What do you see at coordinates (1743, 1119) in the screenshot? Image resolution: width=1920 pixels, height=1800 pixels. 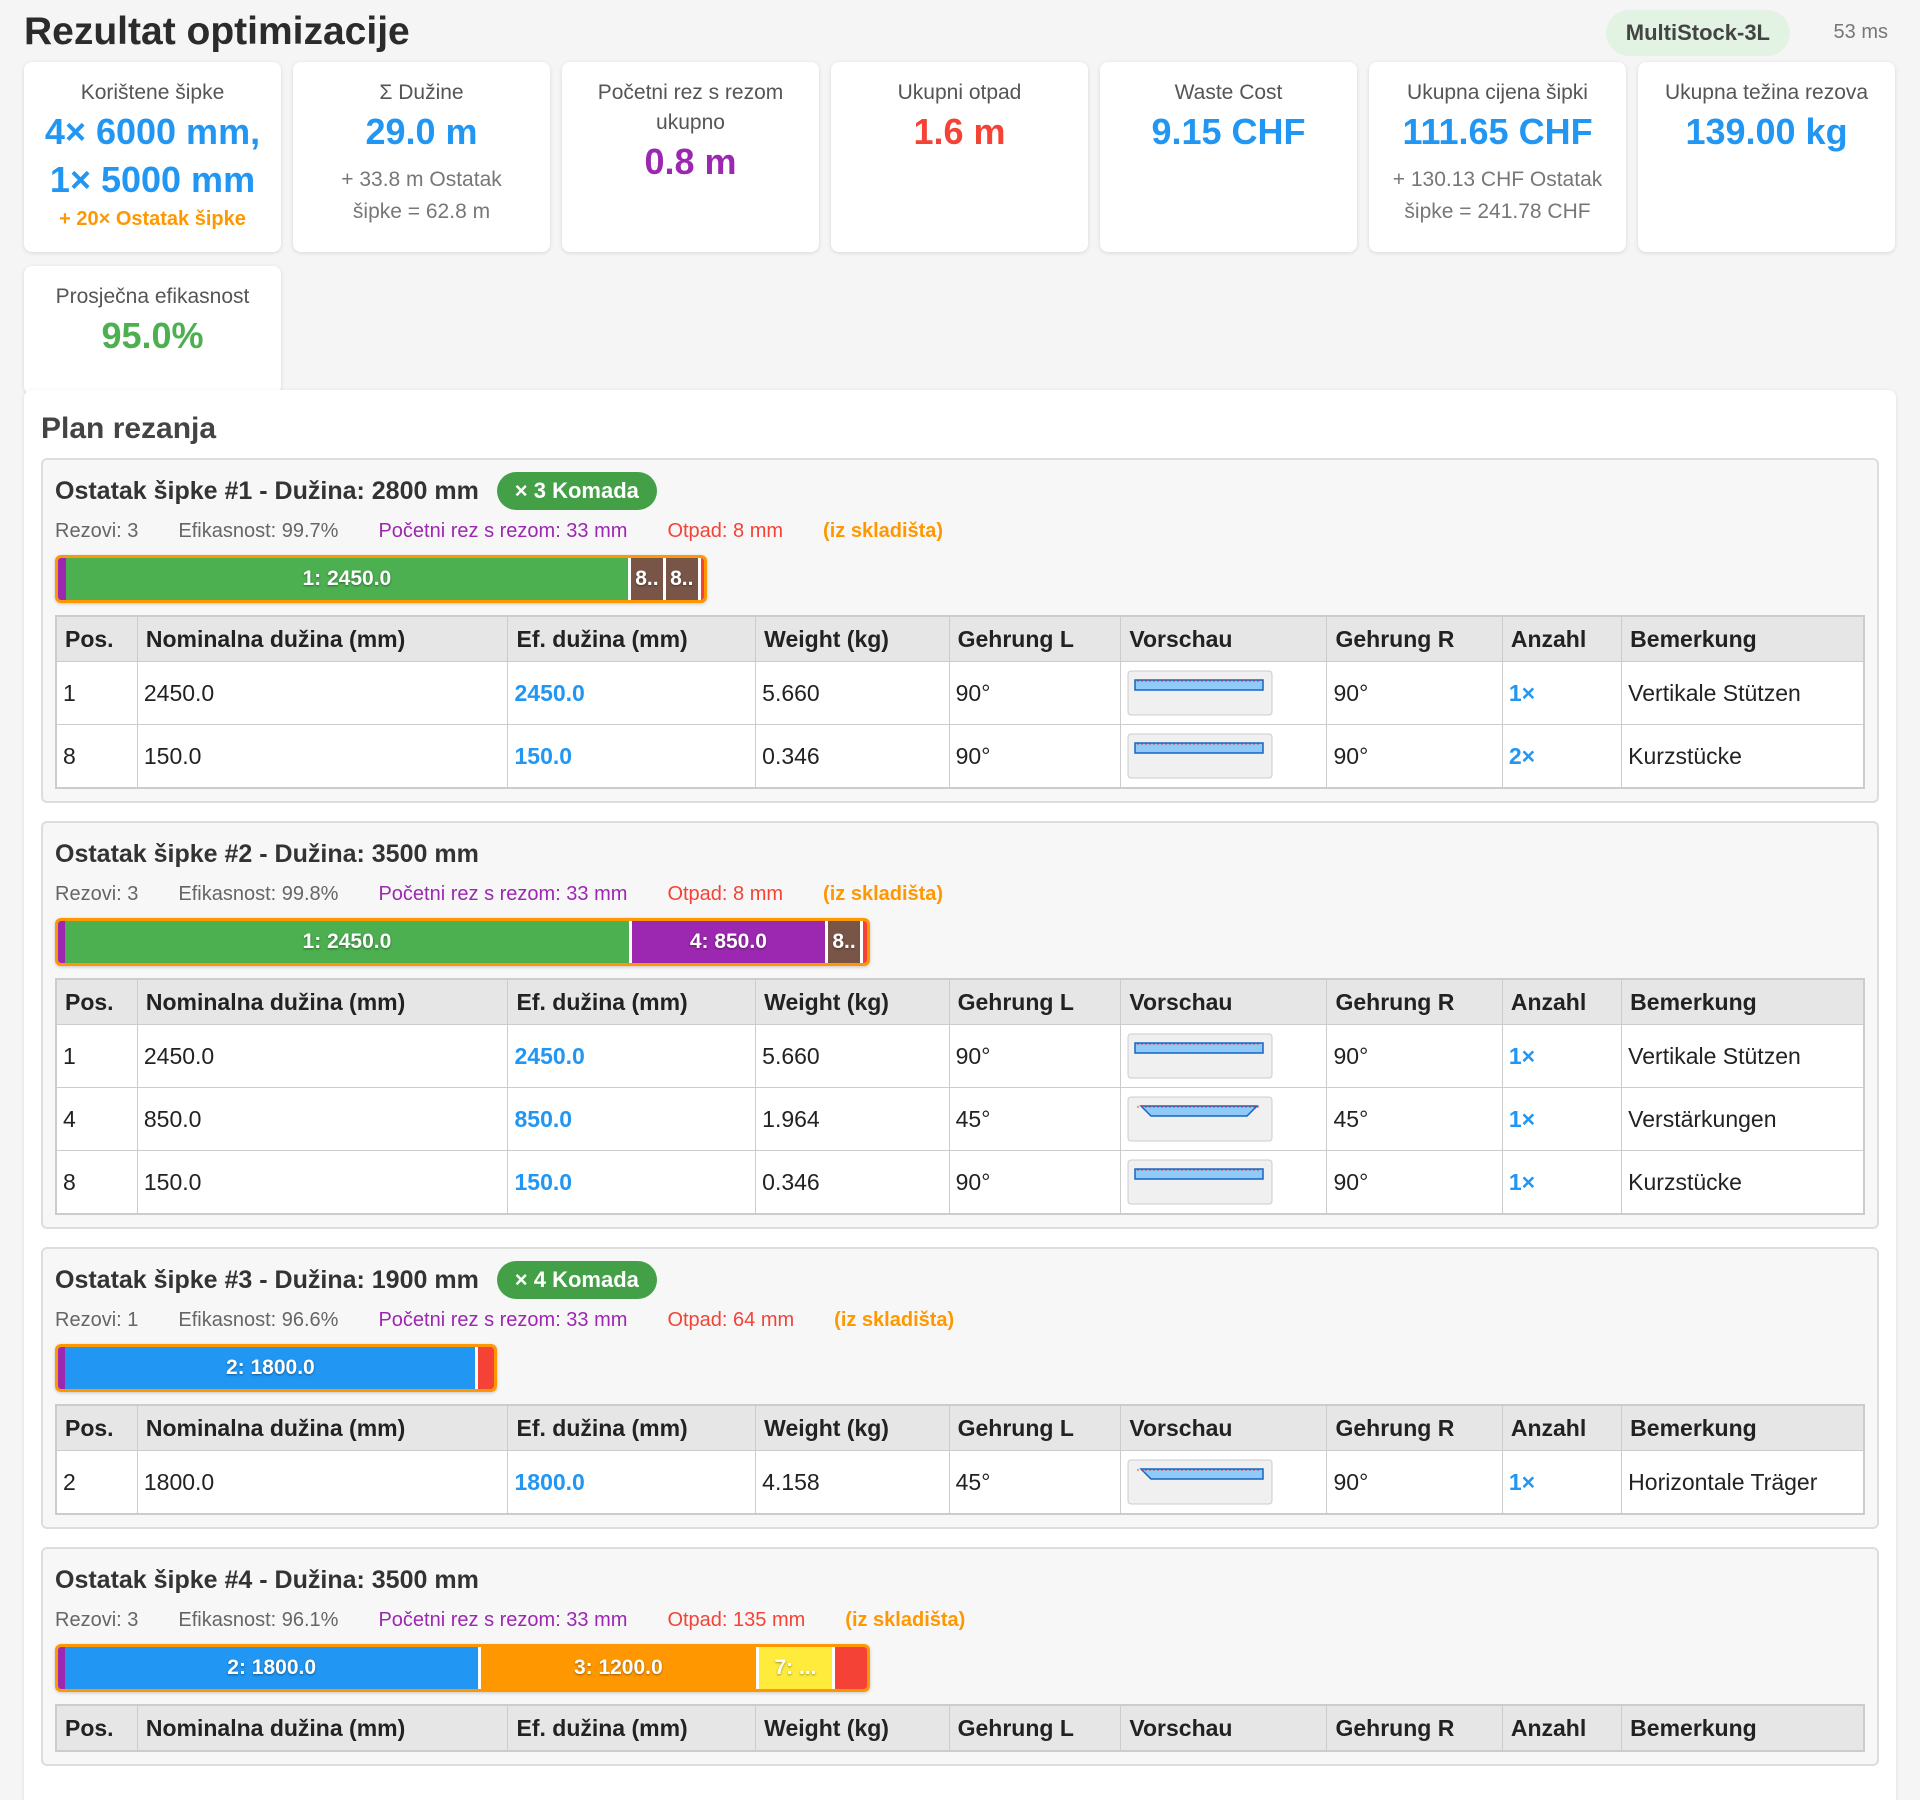 I see `remark: Verstärkungen` at bounding box center [1743, 1119].